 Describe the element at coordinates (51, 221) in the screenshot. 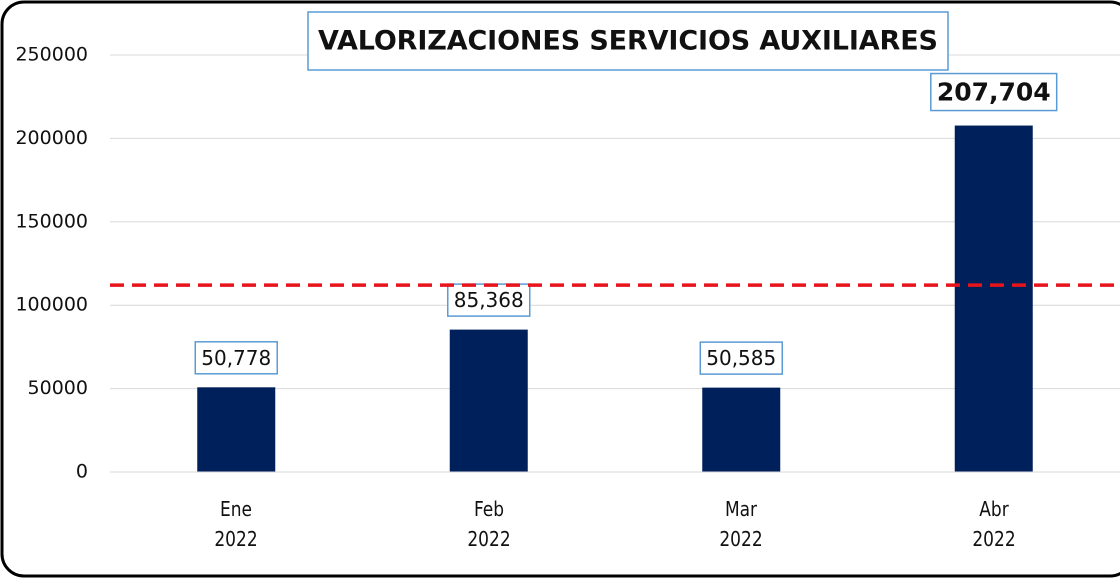

I see `y-tick-label: 150000` at that location.